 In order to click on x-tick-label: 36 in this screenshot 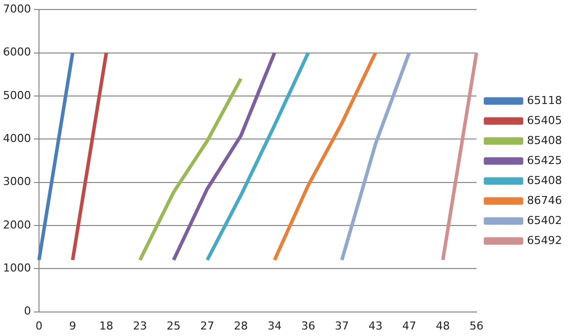, I will do `click(308, 325)`.